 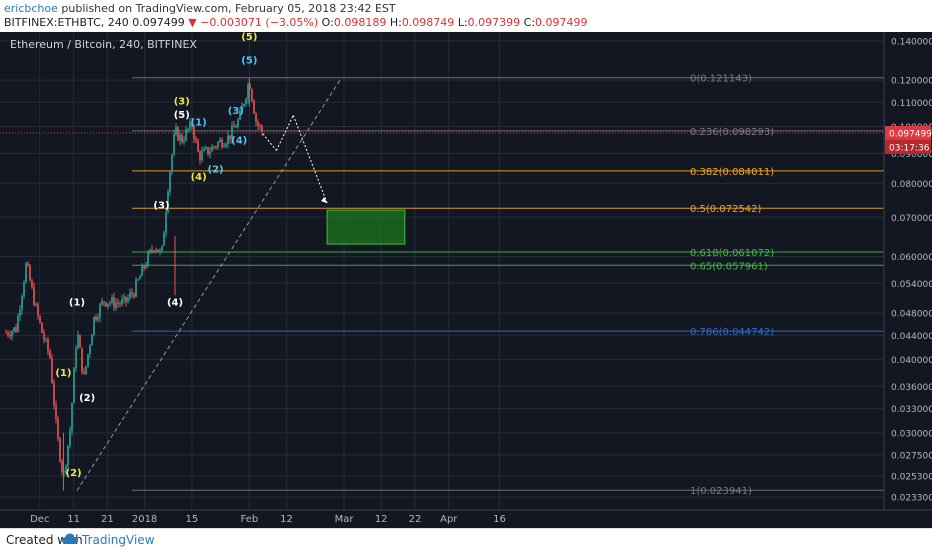 What do you see at coordinates (87, 398) in the screenshot?
I see `wave-label: (2)` at bounding box center [87, 398].